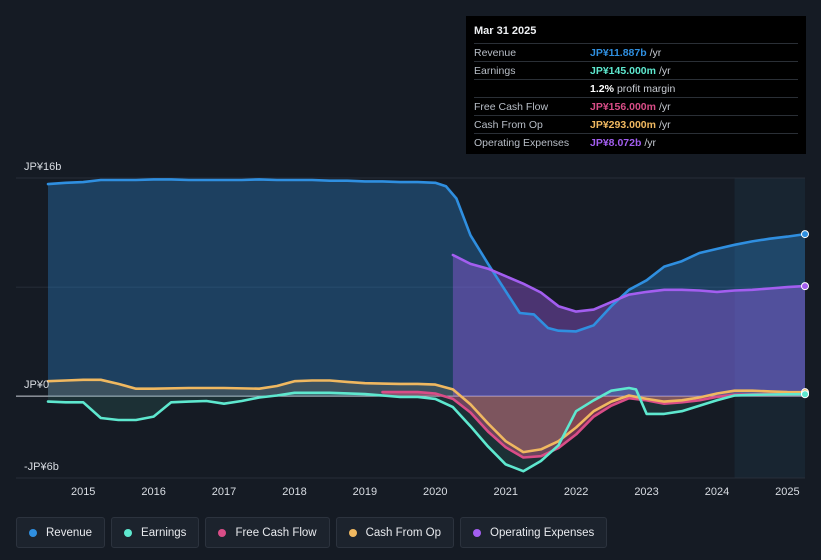 This screenshot has width=821, height=560. Describe the element at coordinates (593, 425) in the screenshot. I see `free-cash-flow-area` at that location.